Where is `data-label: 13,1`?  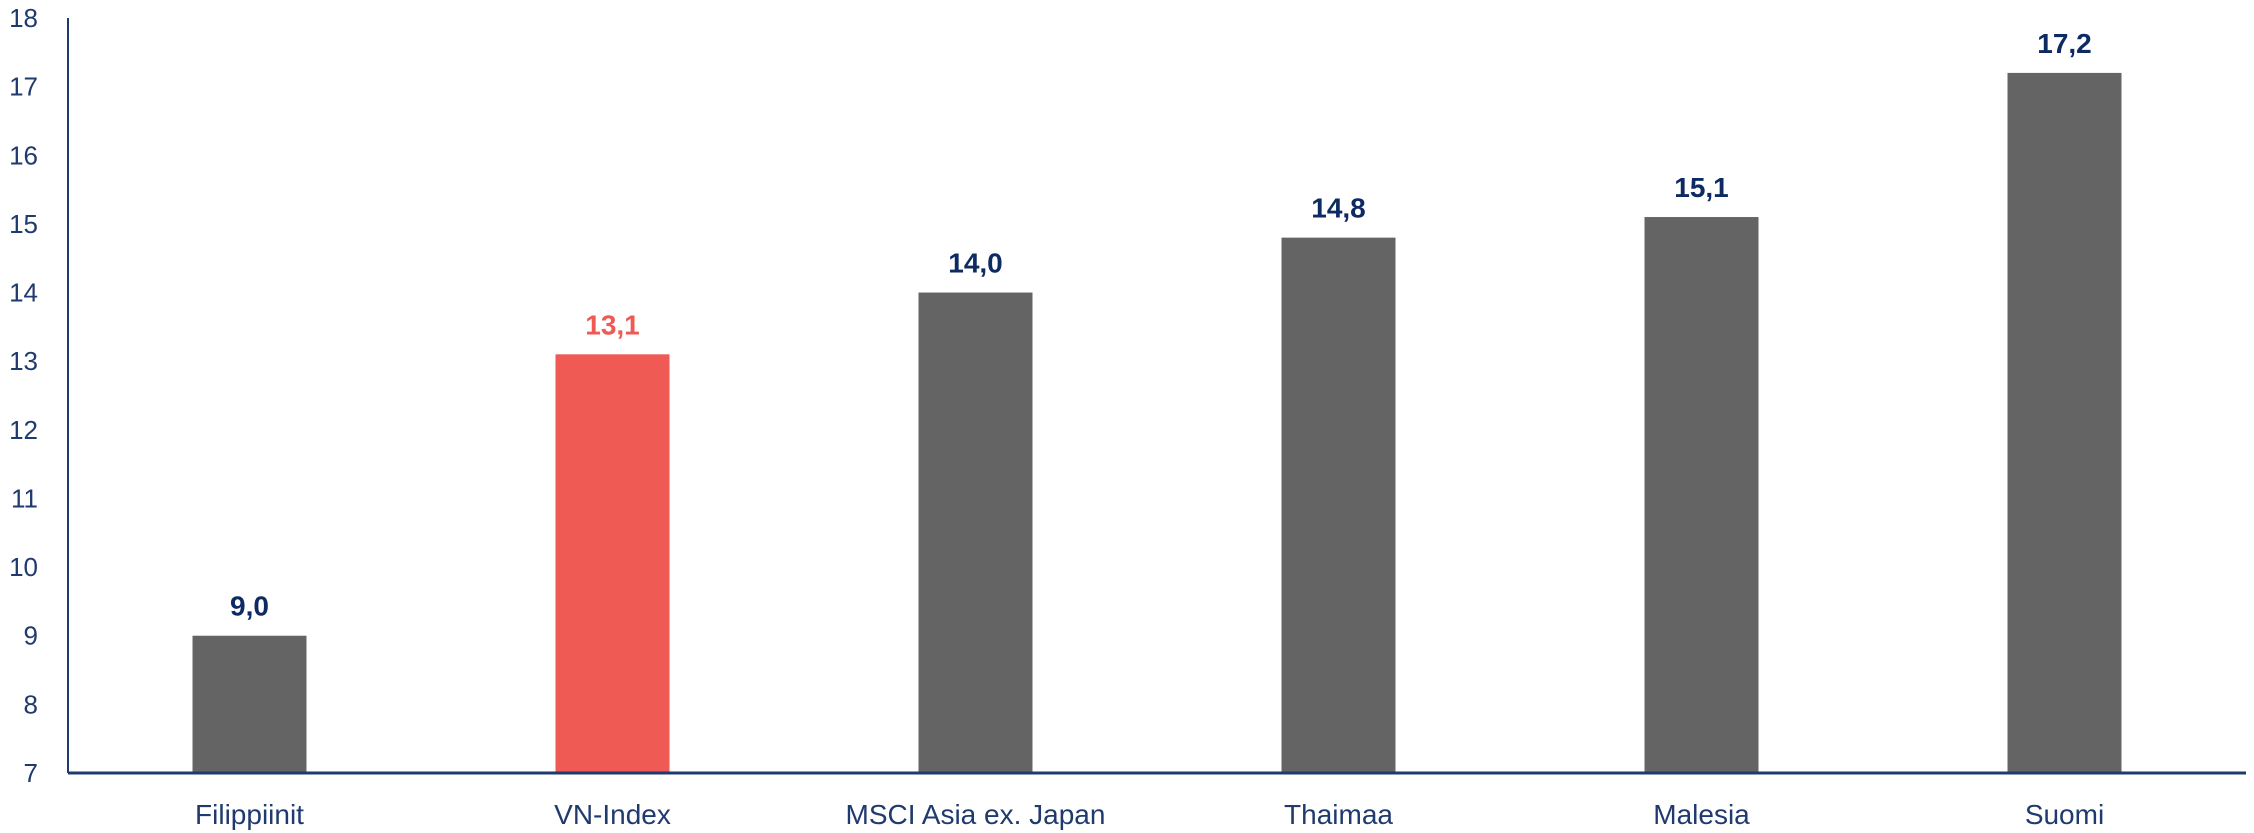 data-label: 13,1 is located at coordinates (612, 324).